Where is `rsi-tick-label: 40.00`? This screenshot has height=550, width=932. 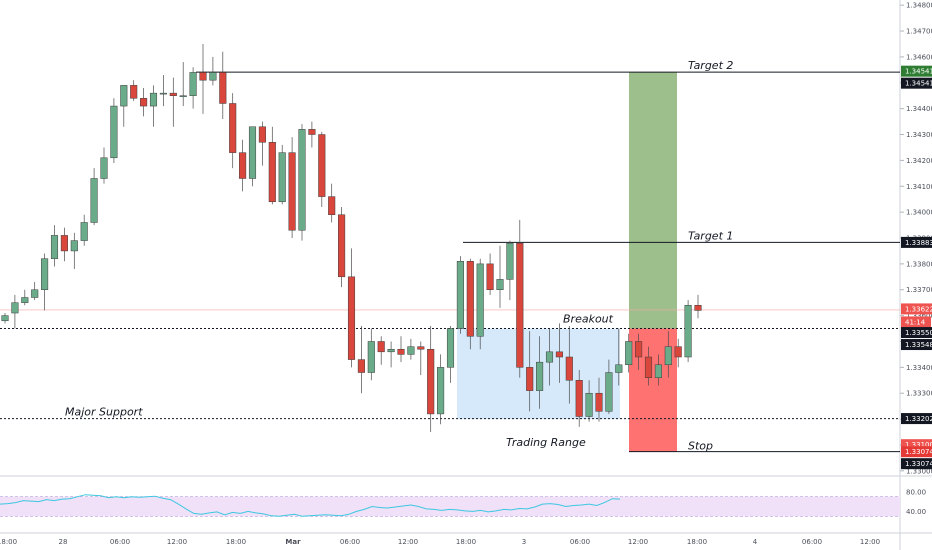
rsi-tick-label: 40.00 is located at coordinates (916, 512).